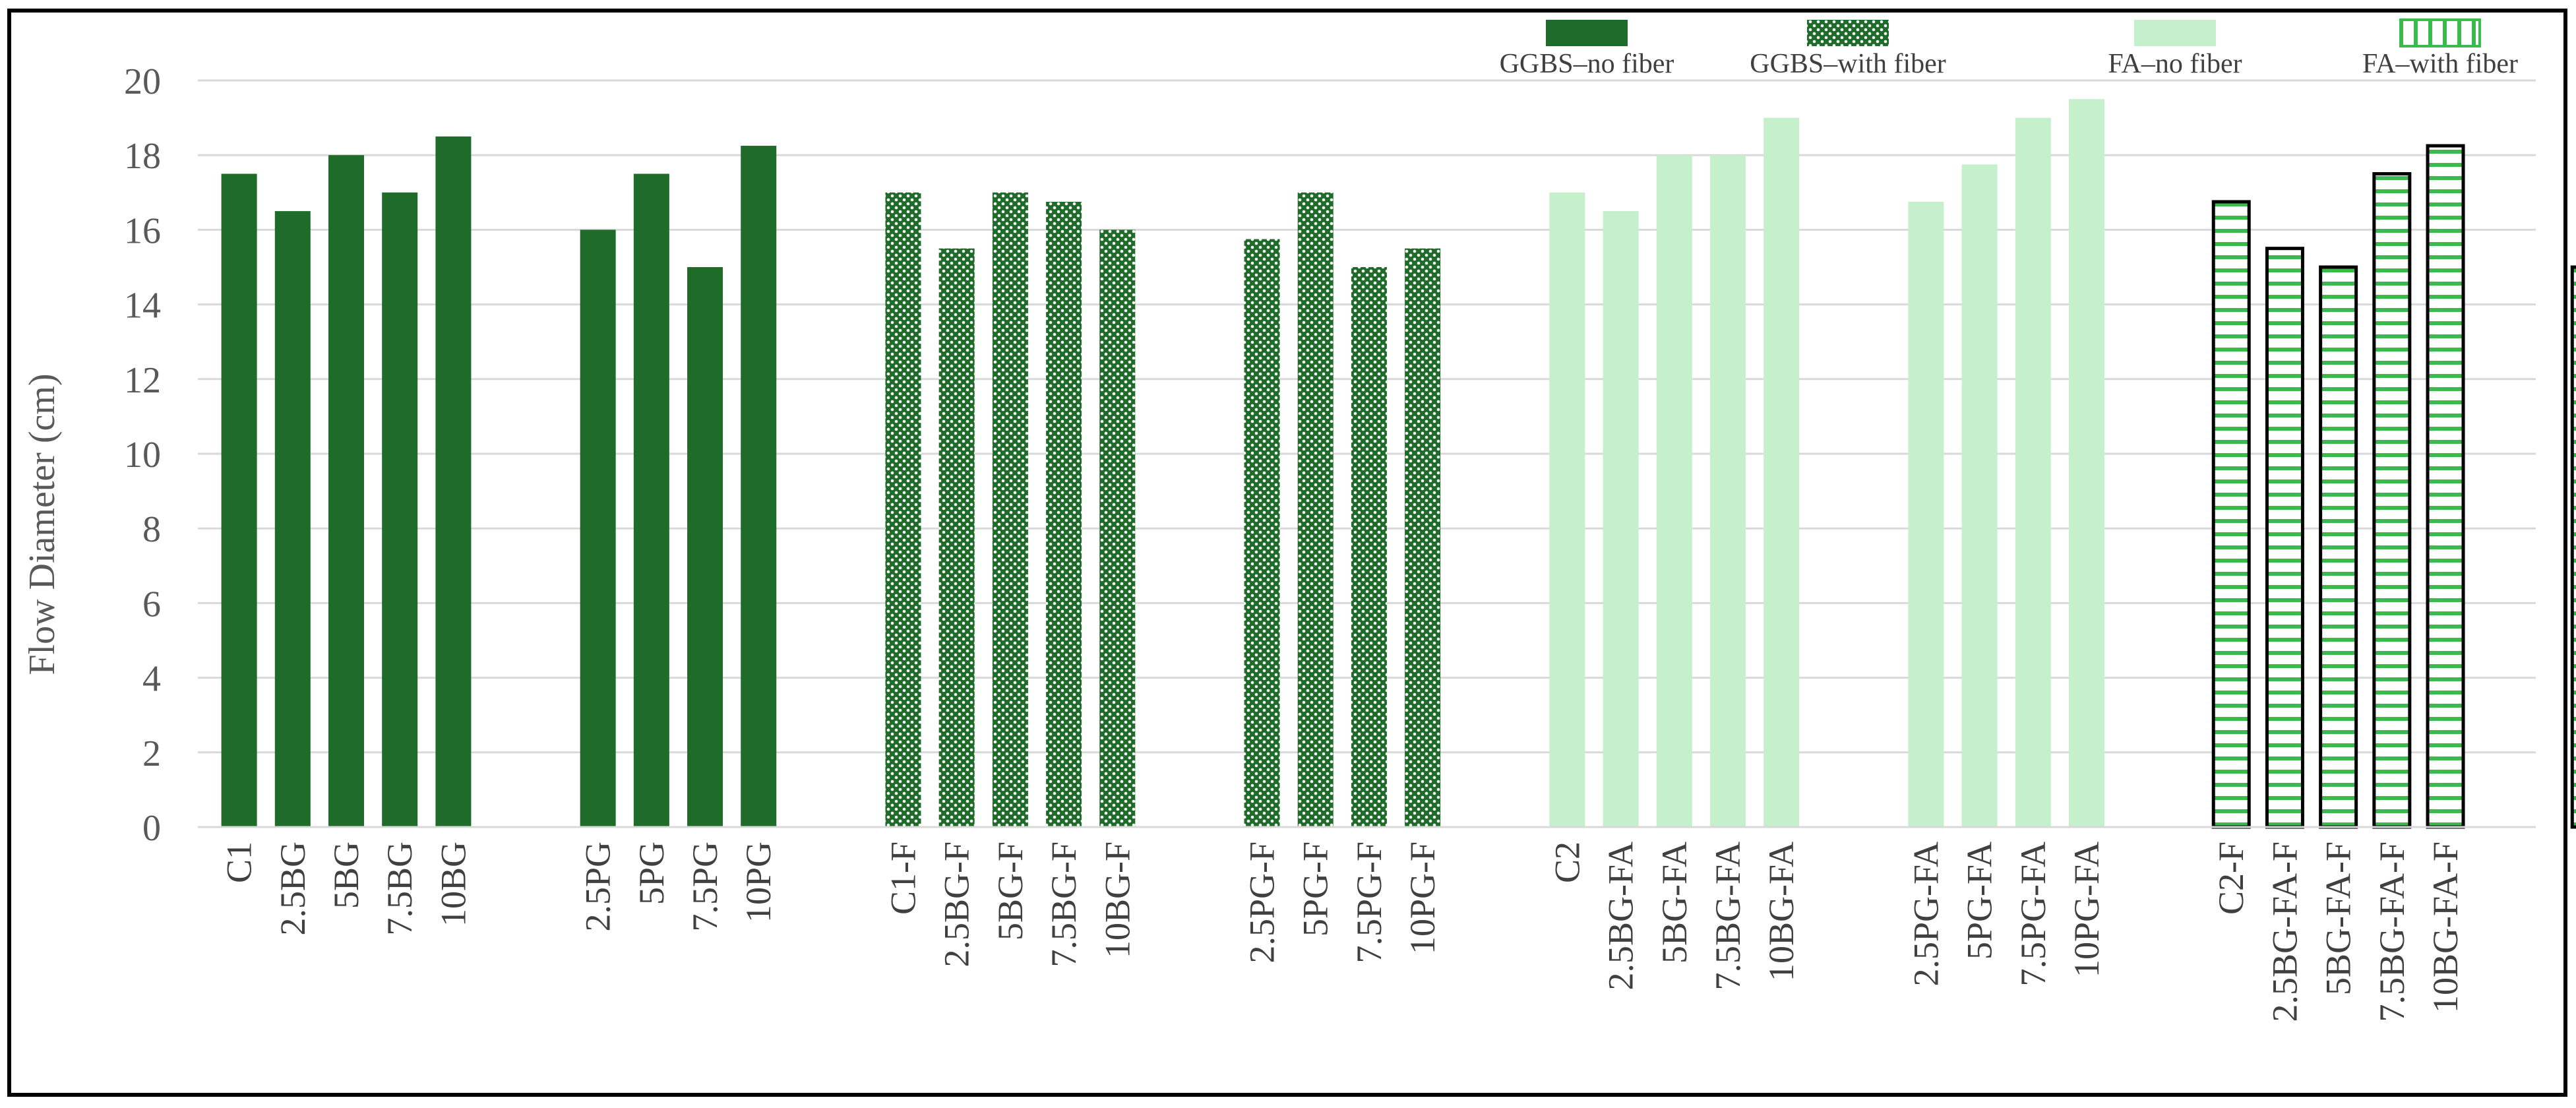  I want to click on x-tick-label: 7.5BG-FA, so click(1728, 916).